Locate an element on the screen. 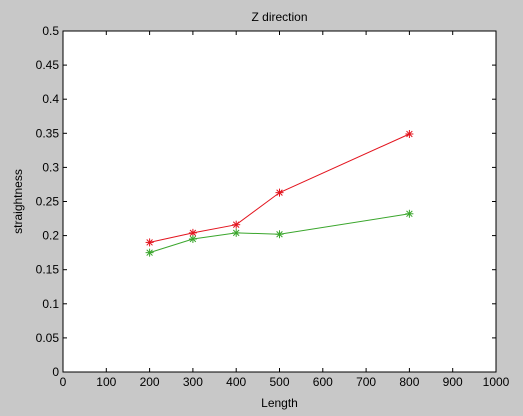 This screenshot has width=523, height=416. x-tick-label: 400 is located at coordinates (236, 382).